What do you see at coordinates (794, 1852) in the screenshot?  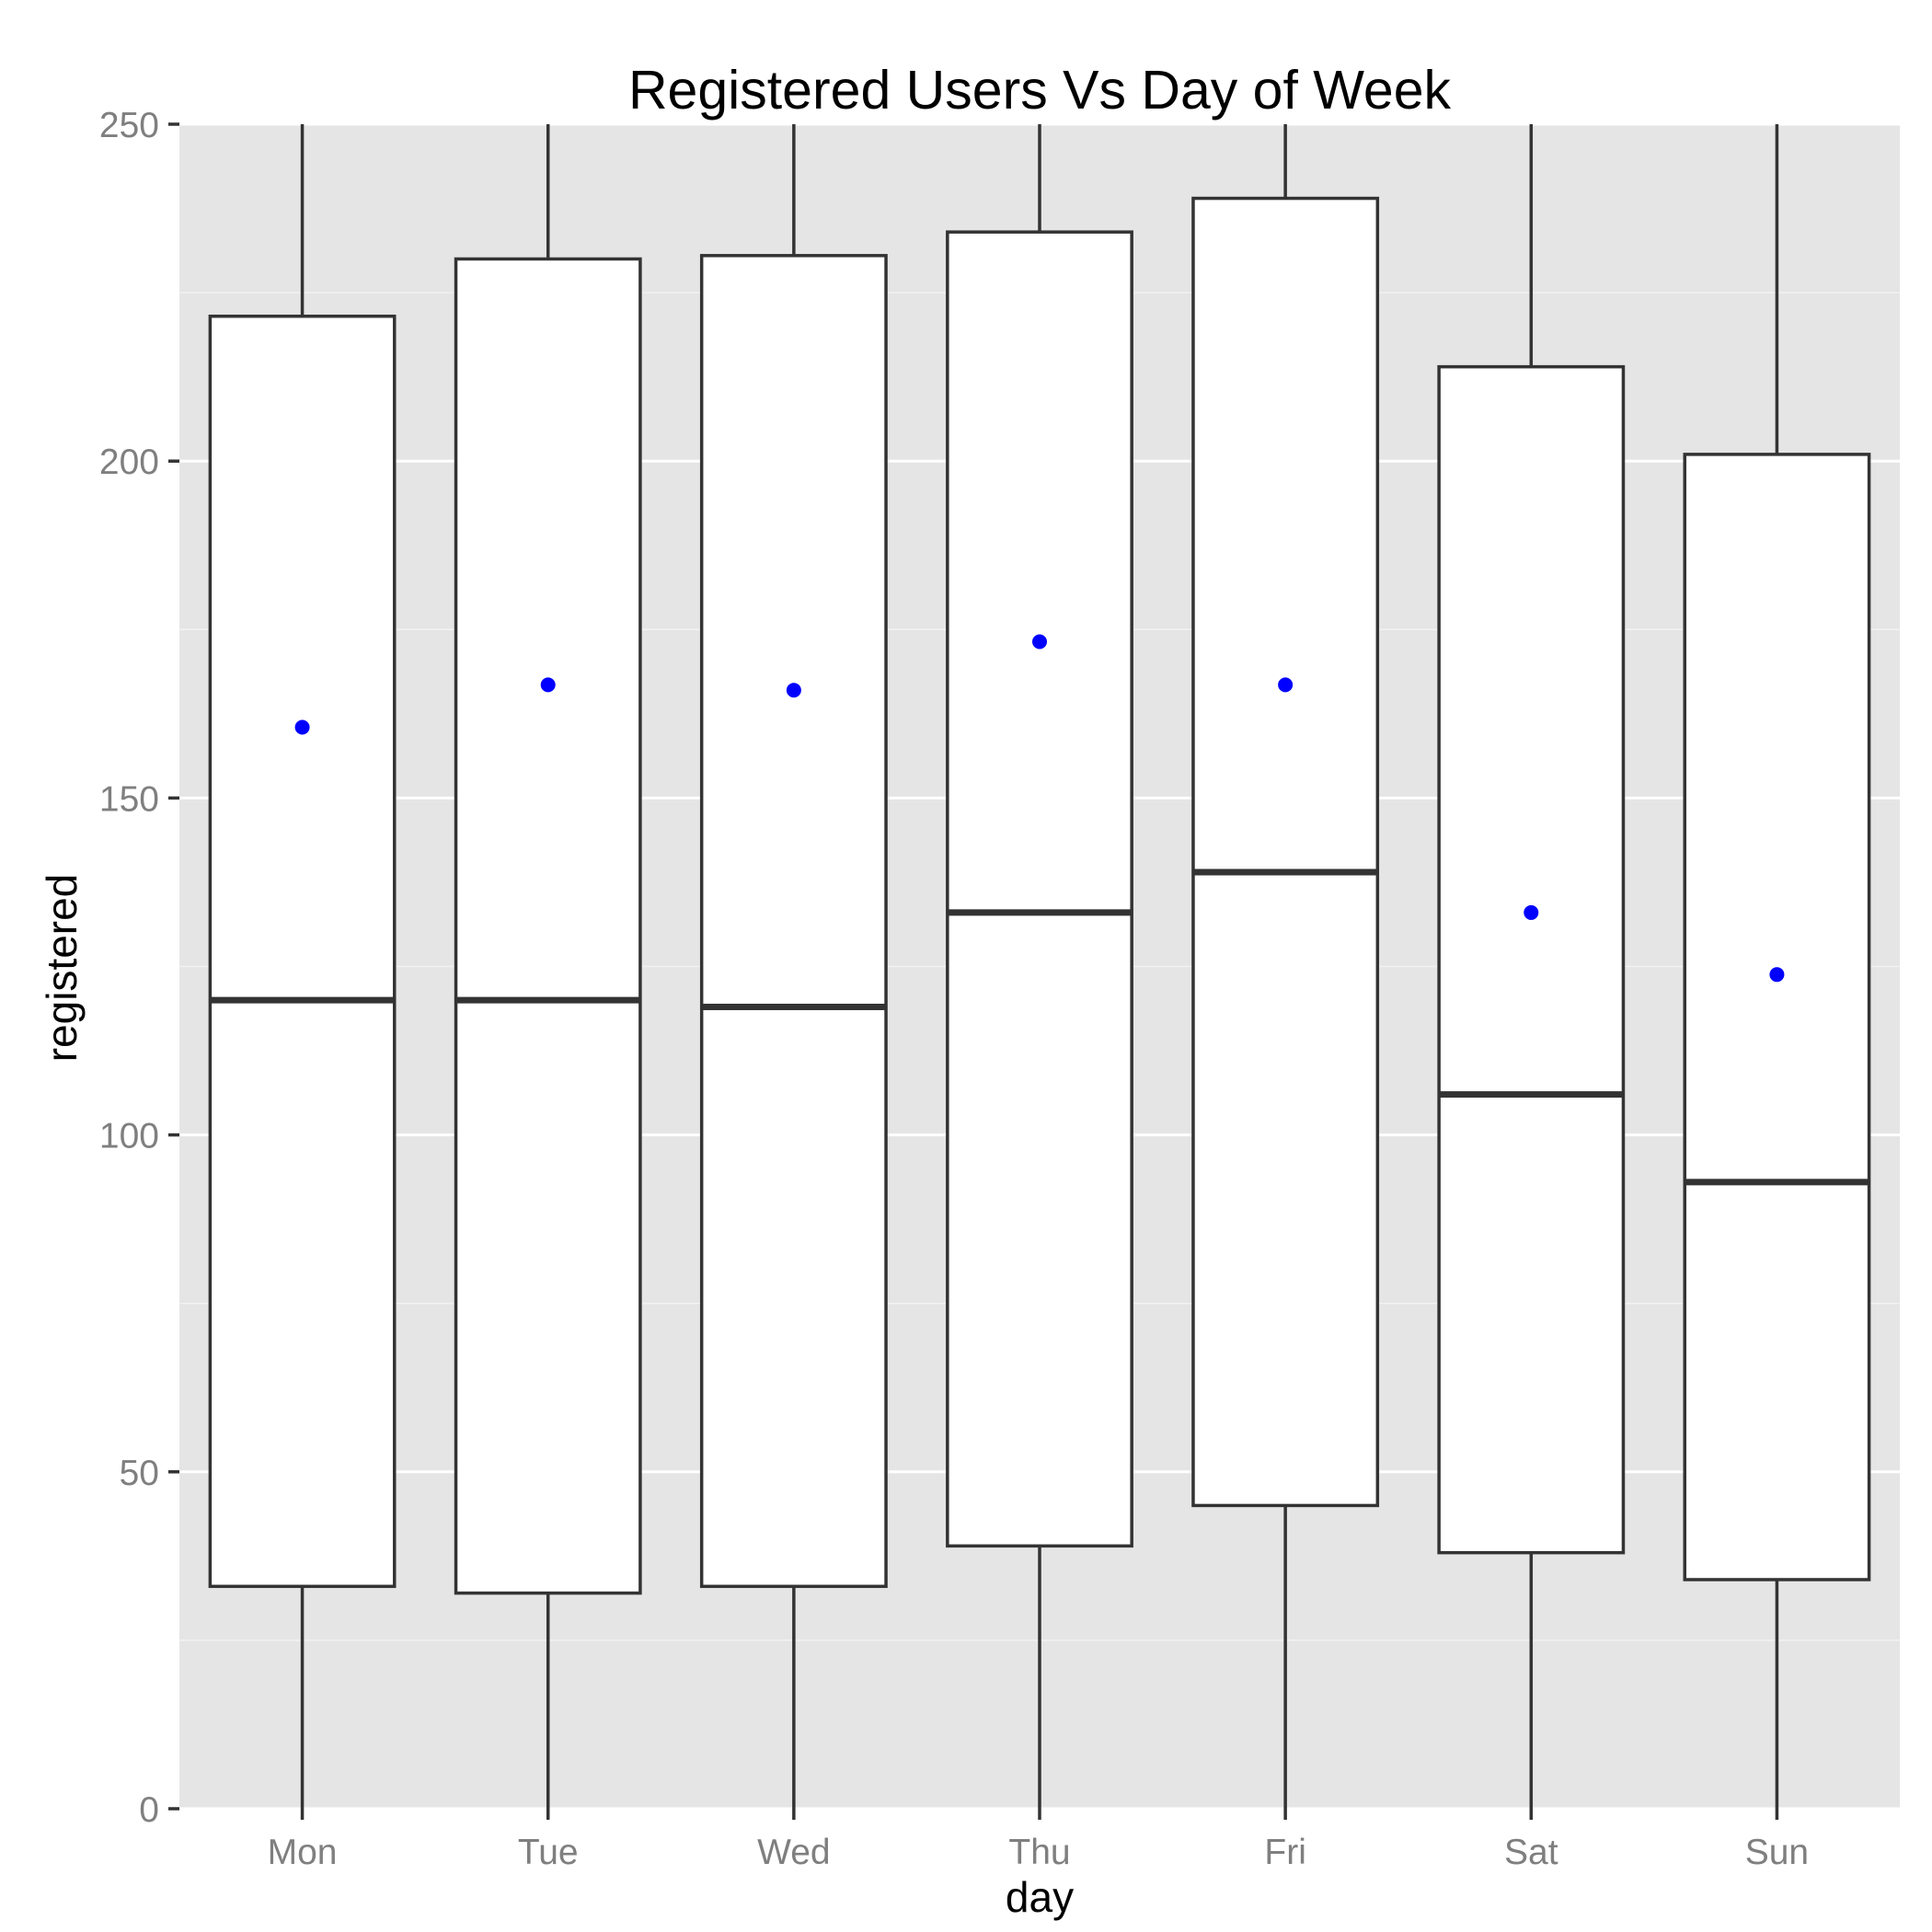 I see `x-tick-label: Wed` at bounding box center [794, 1852].